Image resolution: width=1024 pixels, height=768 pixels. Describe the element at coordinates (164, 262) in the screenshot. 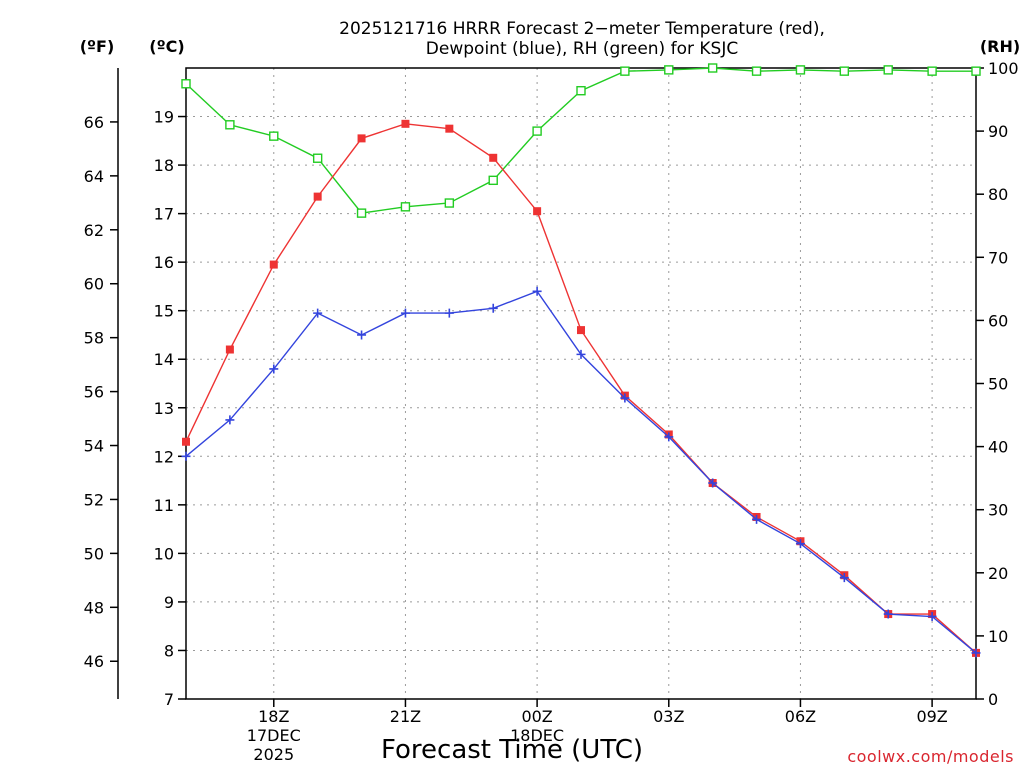

I see `celsius-tick-label: 16` at that location.